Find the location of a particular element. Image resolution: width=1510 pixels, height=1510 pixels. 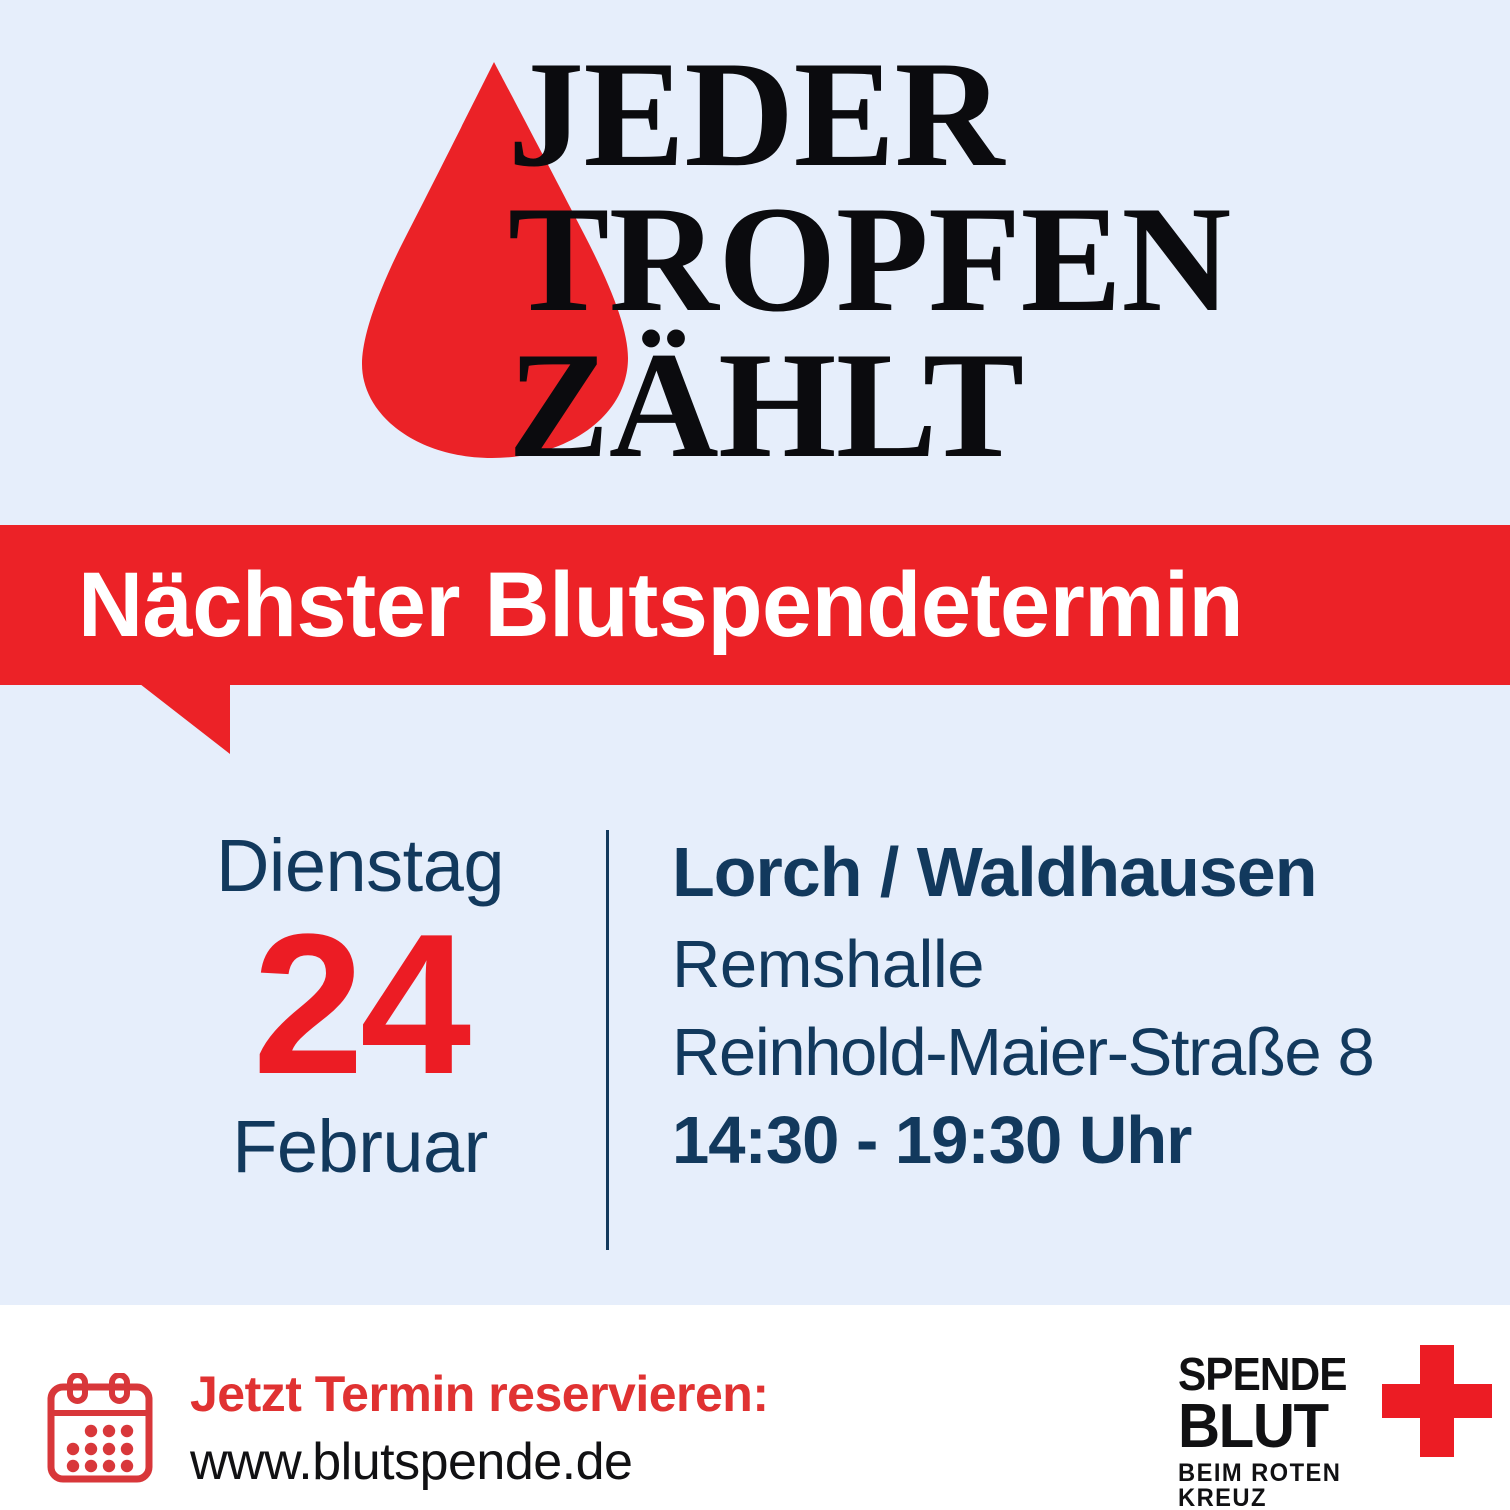

date-weekday: Dienstag is located at coordinates (360, 865).